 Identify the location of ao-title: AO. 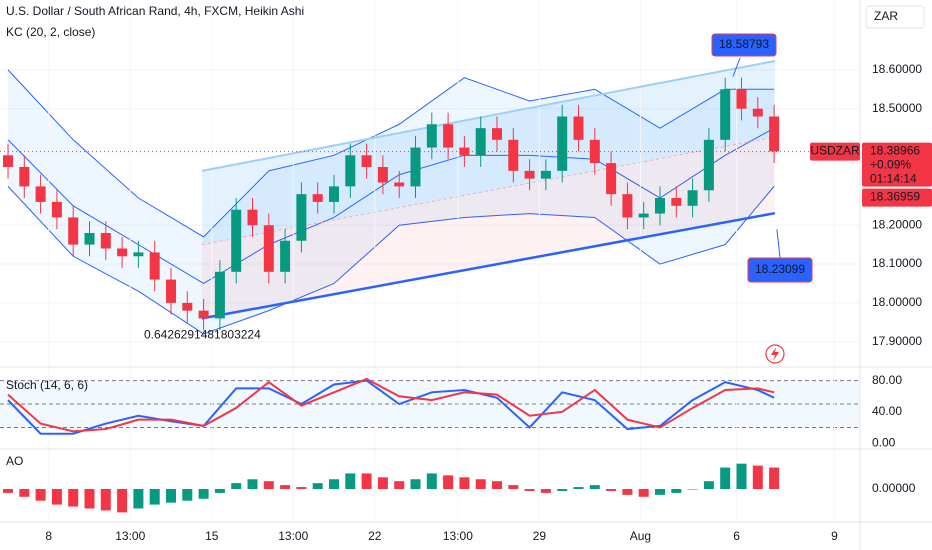
(14, 461).